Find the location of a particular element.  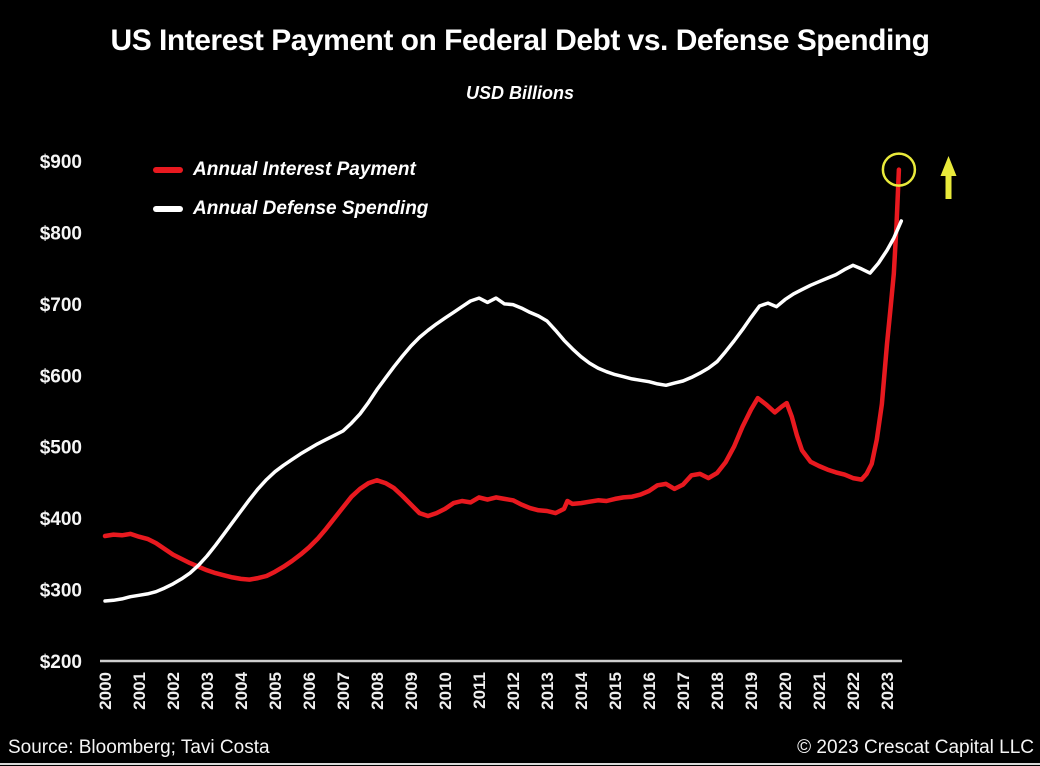

chart-units-label: USD Billions is located at coordinates (519, 93).